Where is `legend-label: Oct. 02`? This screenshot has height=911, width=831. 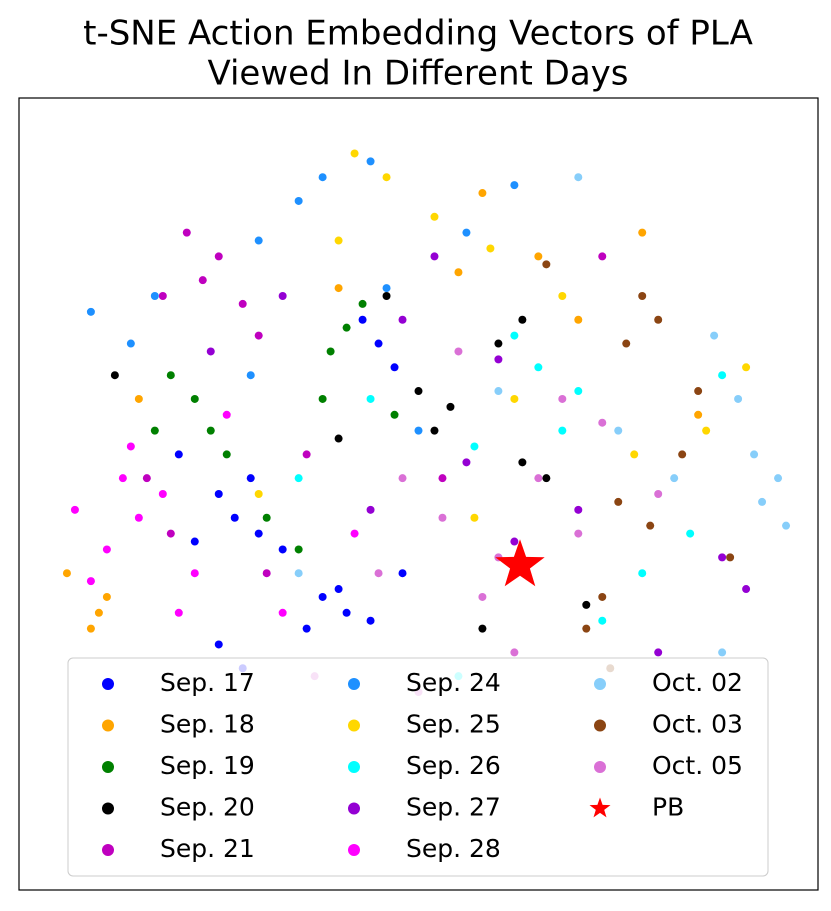
legend-label: Oct. 02 is located at coordinates (697, 682).